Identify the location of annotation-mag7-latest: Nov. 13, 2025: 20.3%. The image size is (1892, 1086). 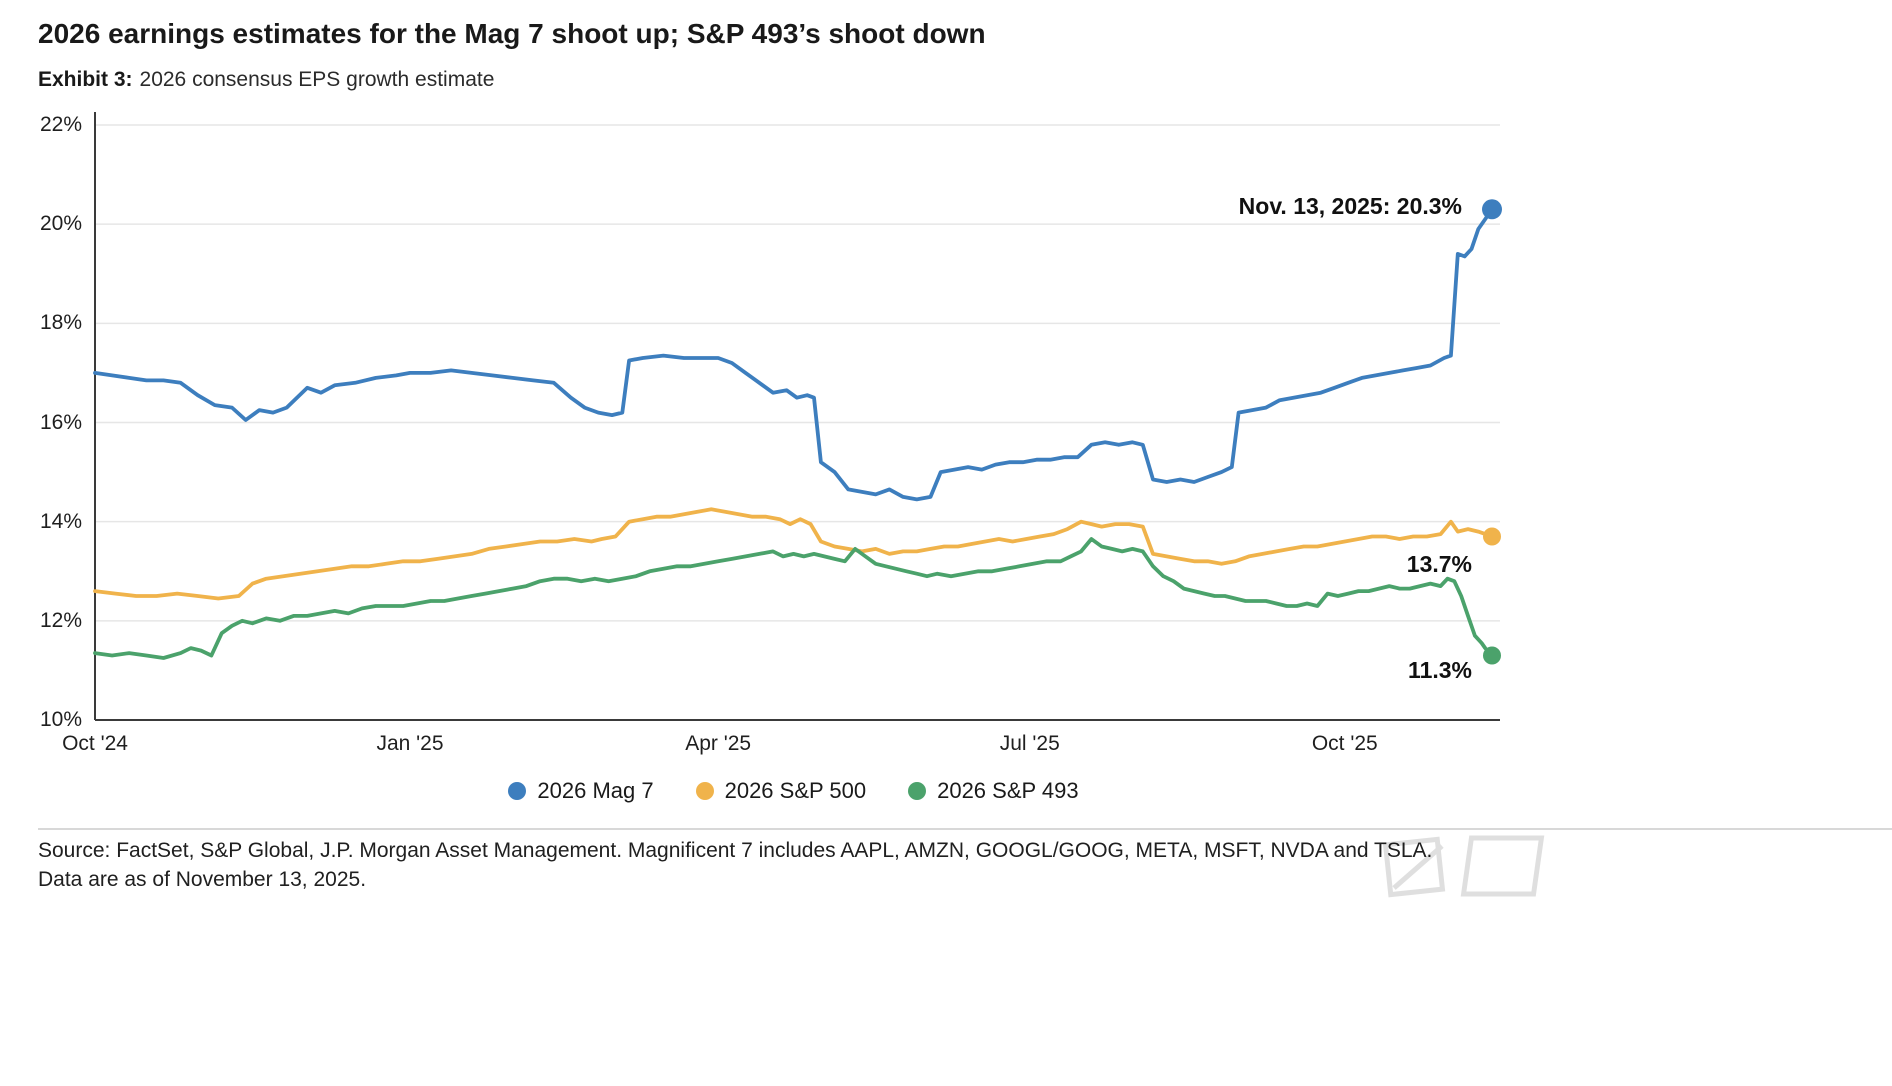
(1350, 206).